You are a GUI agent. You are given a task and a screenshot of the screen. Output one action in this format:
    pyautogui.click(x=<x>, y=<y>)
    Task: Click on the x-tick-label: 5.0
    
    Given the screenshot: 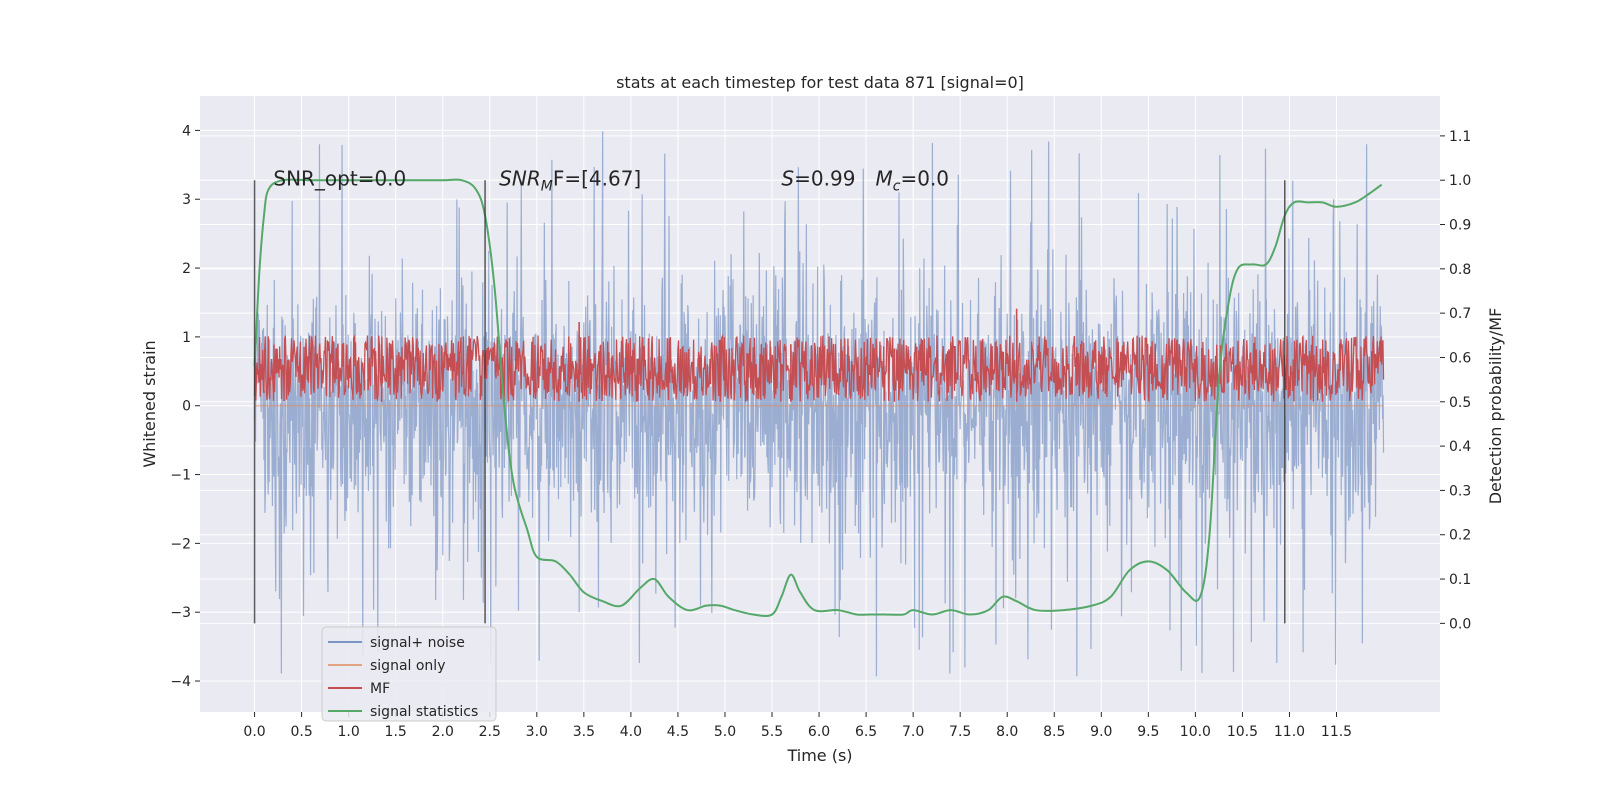 What is the action you would take?
    pyautogui.click(x=725, y=732)
    